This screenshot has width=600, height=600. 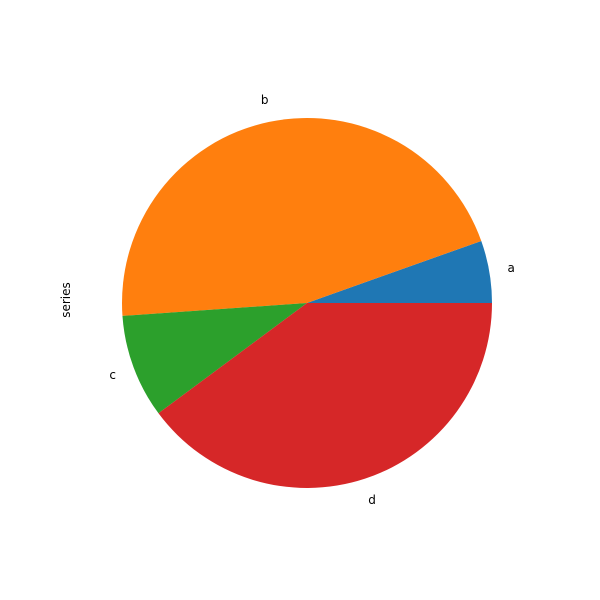 I want to click on y-axis-label: series, so click(x=66, y=300).